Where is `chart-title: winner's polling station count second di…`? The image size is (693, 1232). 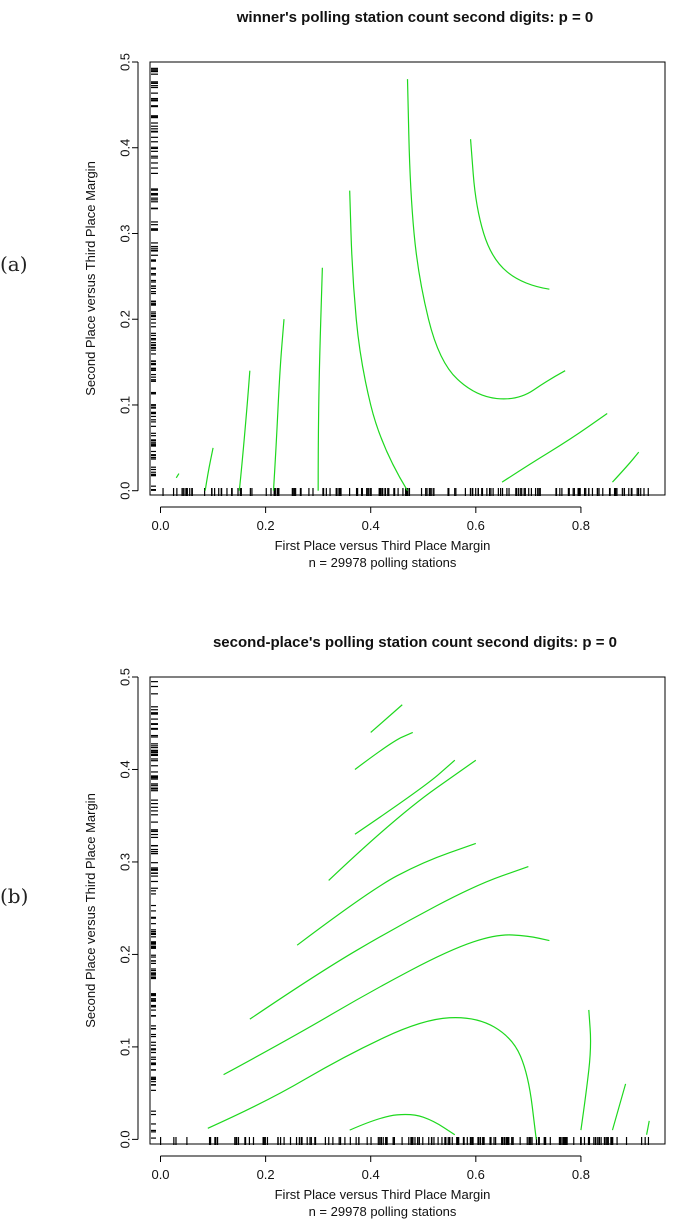
chart-title: winner's polling station count second di… is located at coordinates (415, 17).